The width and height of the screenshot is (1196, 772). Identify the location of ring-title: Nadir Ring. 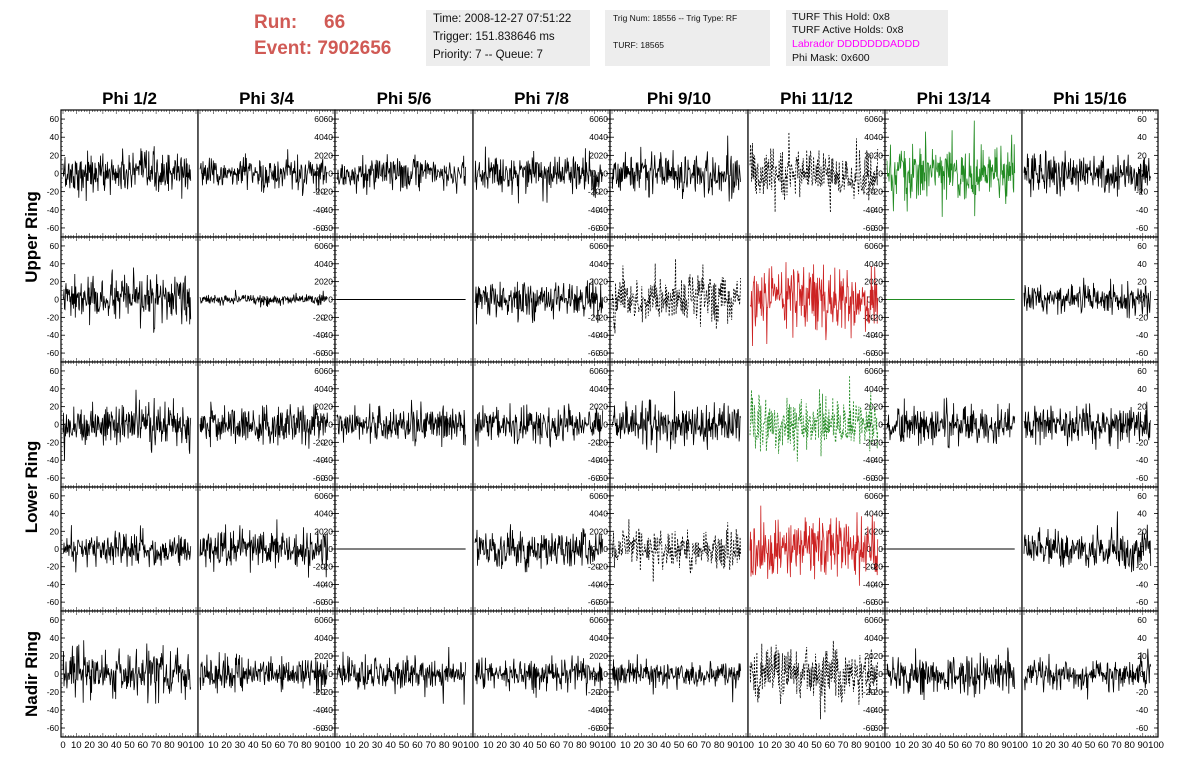
(31, 674).